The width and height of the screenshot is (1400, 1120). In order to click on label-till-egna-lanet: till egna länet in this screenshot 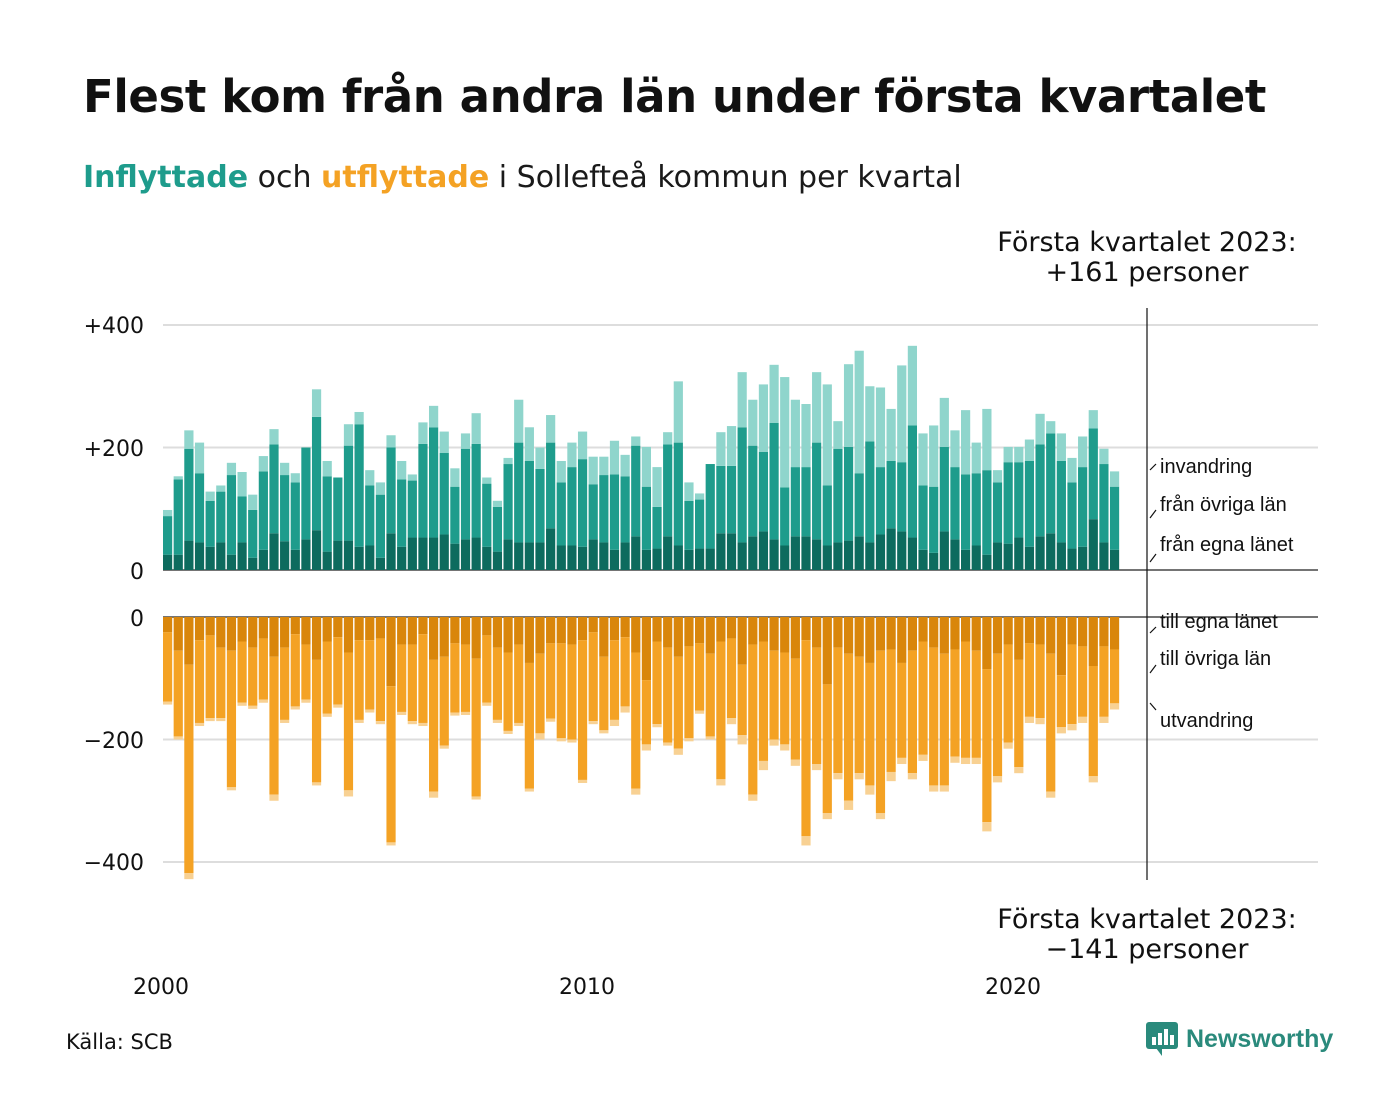, I will do `click(1219, 622)`.